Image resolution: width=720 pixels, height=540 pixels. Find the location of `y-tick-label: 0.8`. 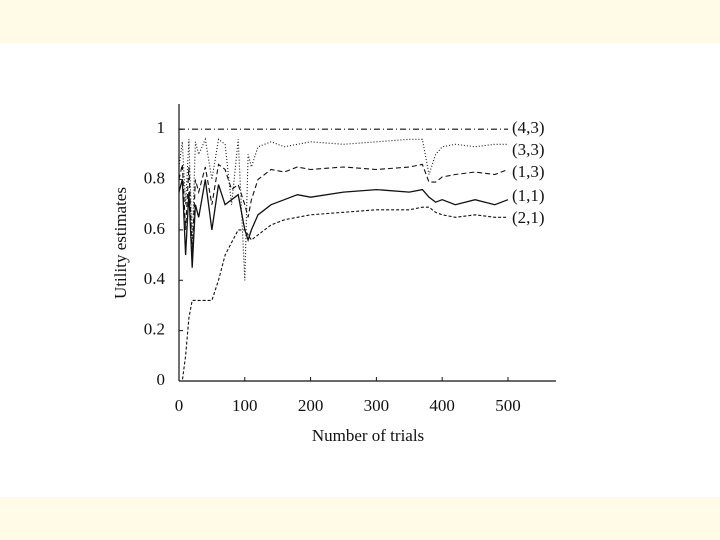

y-tick-label: 0.8 is located at coordinates (154, 177).